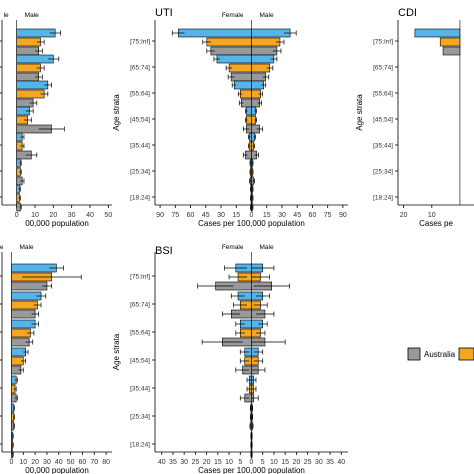  What do you see at coordinates (164, 13) in the screenshot?
I see `panel-title: UTI` at bounding box center [164, 13].